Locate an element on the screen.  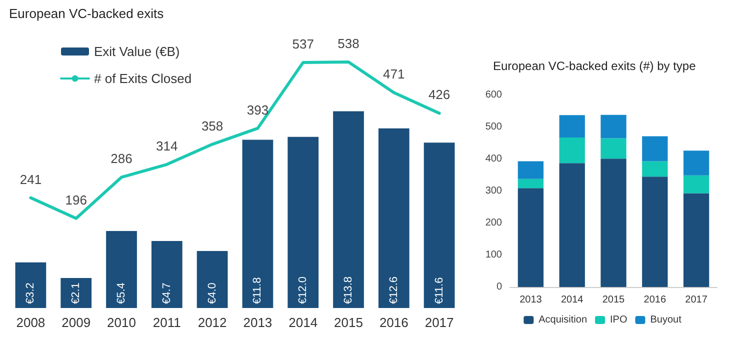
data-label: 471 is located at coordinates (394, 74).